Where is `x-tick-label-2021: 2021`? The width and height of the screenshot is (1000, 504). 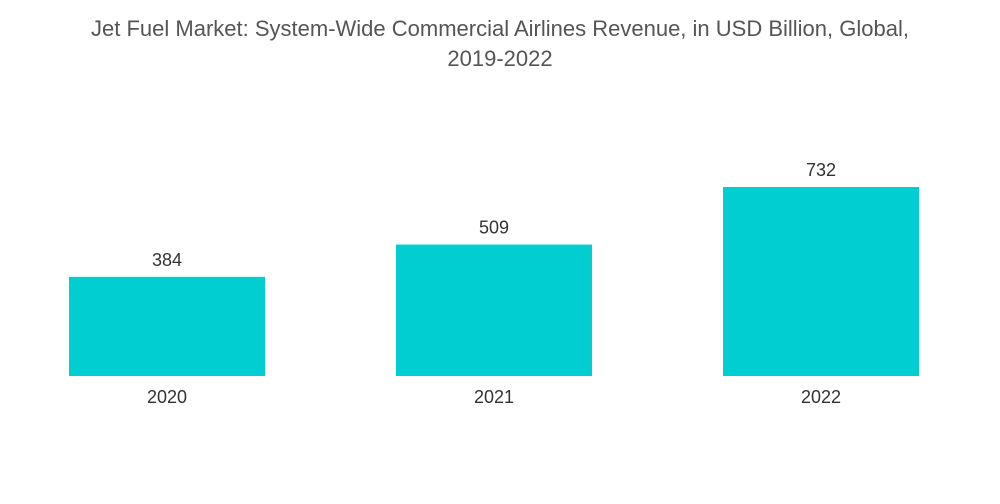
x-tick-label-2021: 2021 is located at coordinates (494, 397).